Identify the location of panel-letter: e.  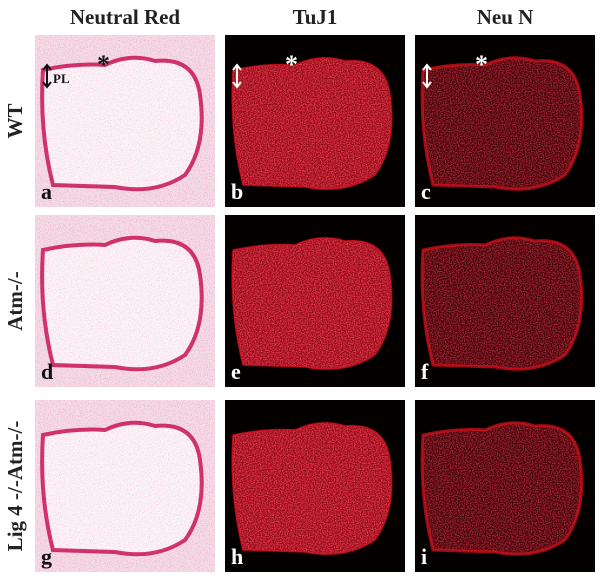
(236, 371).